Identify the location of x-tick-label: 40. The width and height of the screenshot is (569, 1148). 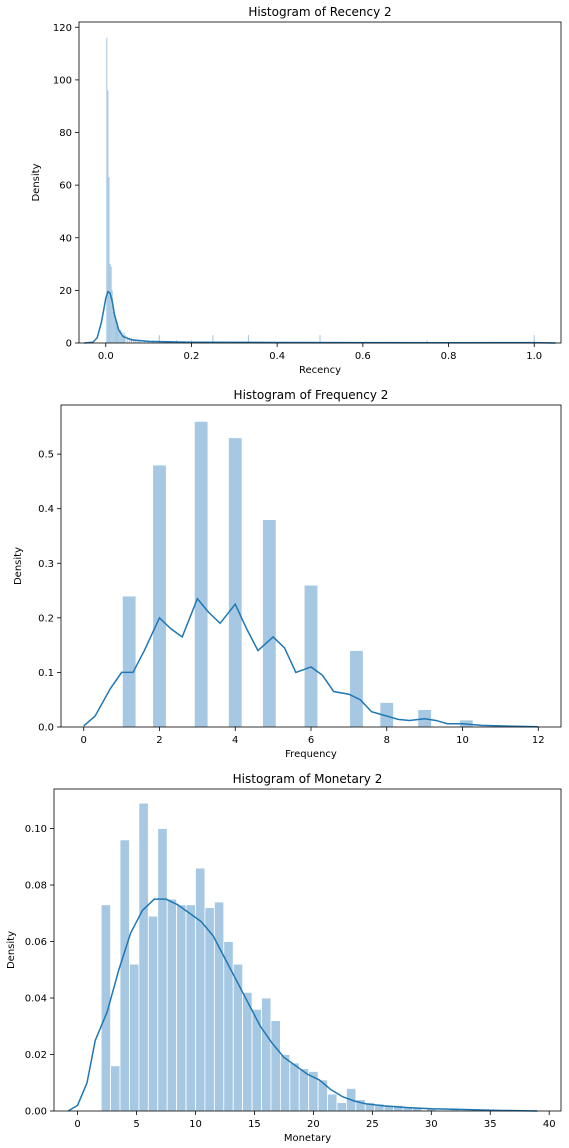
(549, 1124).